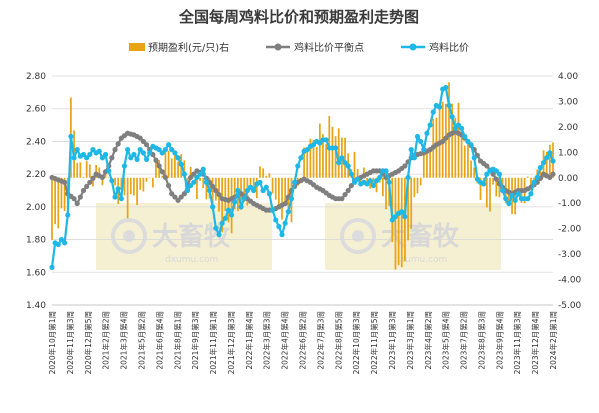 The image size is (599, 413). What do you see at coordinates (570, 255) in the screenshot?
I see `y-right-tick-label: -3.00` at bounding box center [570, 255].